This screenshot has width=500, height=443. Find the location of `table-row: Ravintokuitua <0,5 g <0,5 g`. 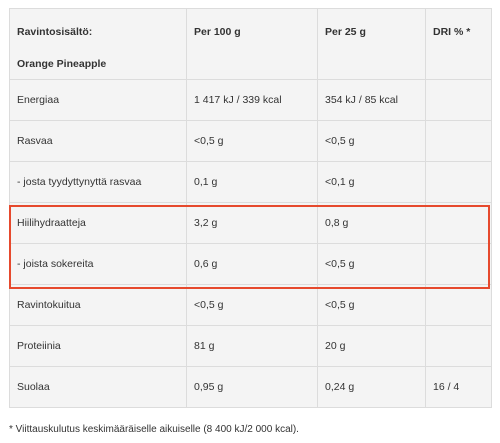

table-row: Ravintokuitua <0,5 g <0,5 g is located at coordinates (250, 305).